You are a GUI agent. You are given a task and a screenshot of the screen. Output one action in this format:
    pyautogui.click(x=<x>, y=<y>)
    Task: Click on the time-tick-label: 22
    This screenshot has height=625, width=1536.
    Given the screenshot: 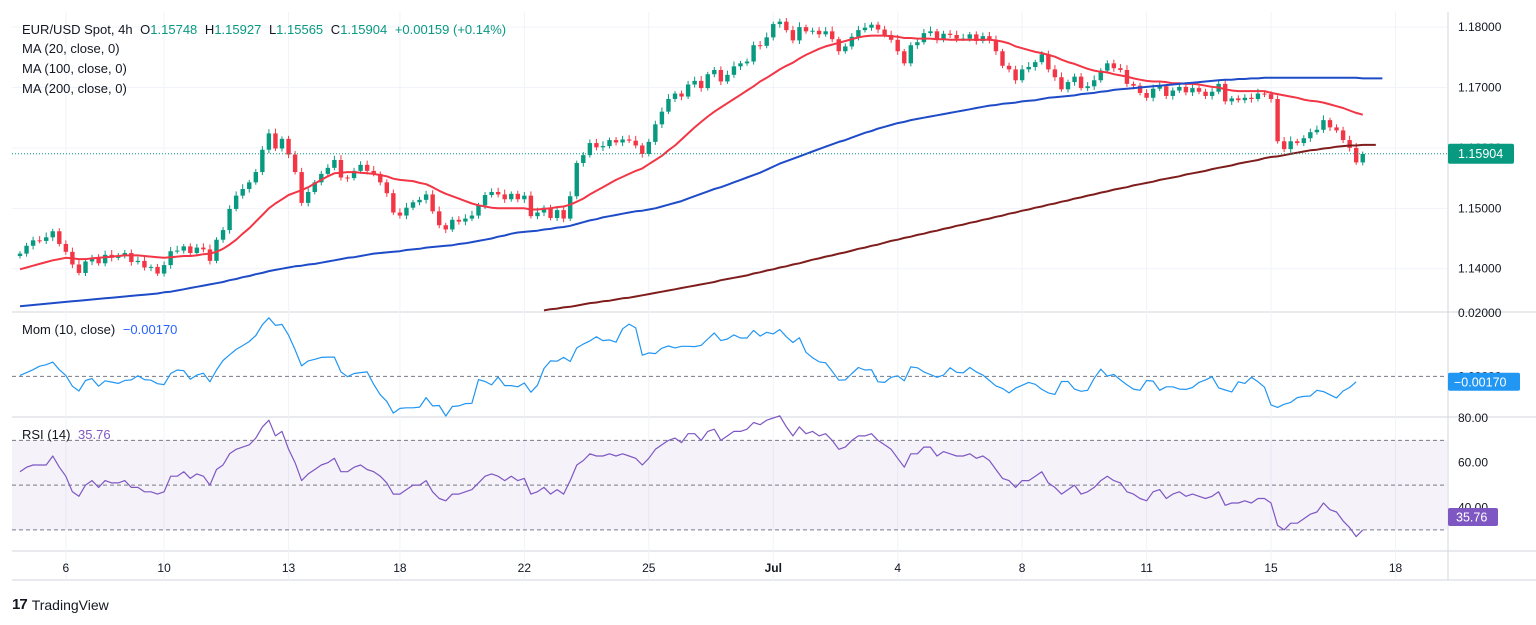 What is the action you would take?
    pyautogui.click(x=525, y=568)
    